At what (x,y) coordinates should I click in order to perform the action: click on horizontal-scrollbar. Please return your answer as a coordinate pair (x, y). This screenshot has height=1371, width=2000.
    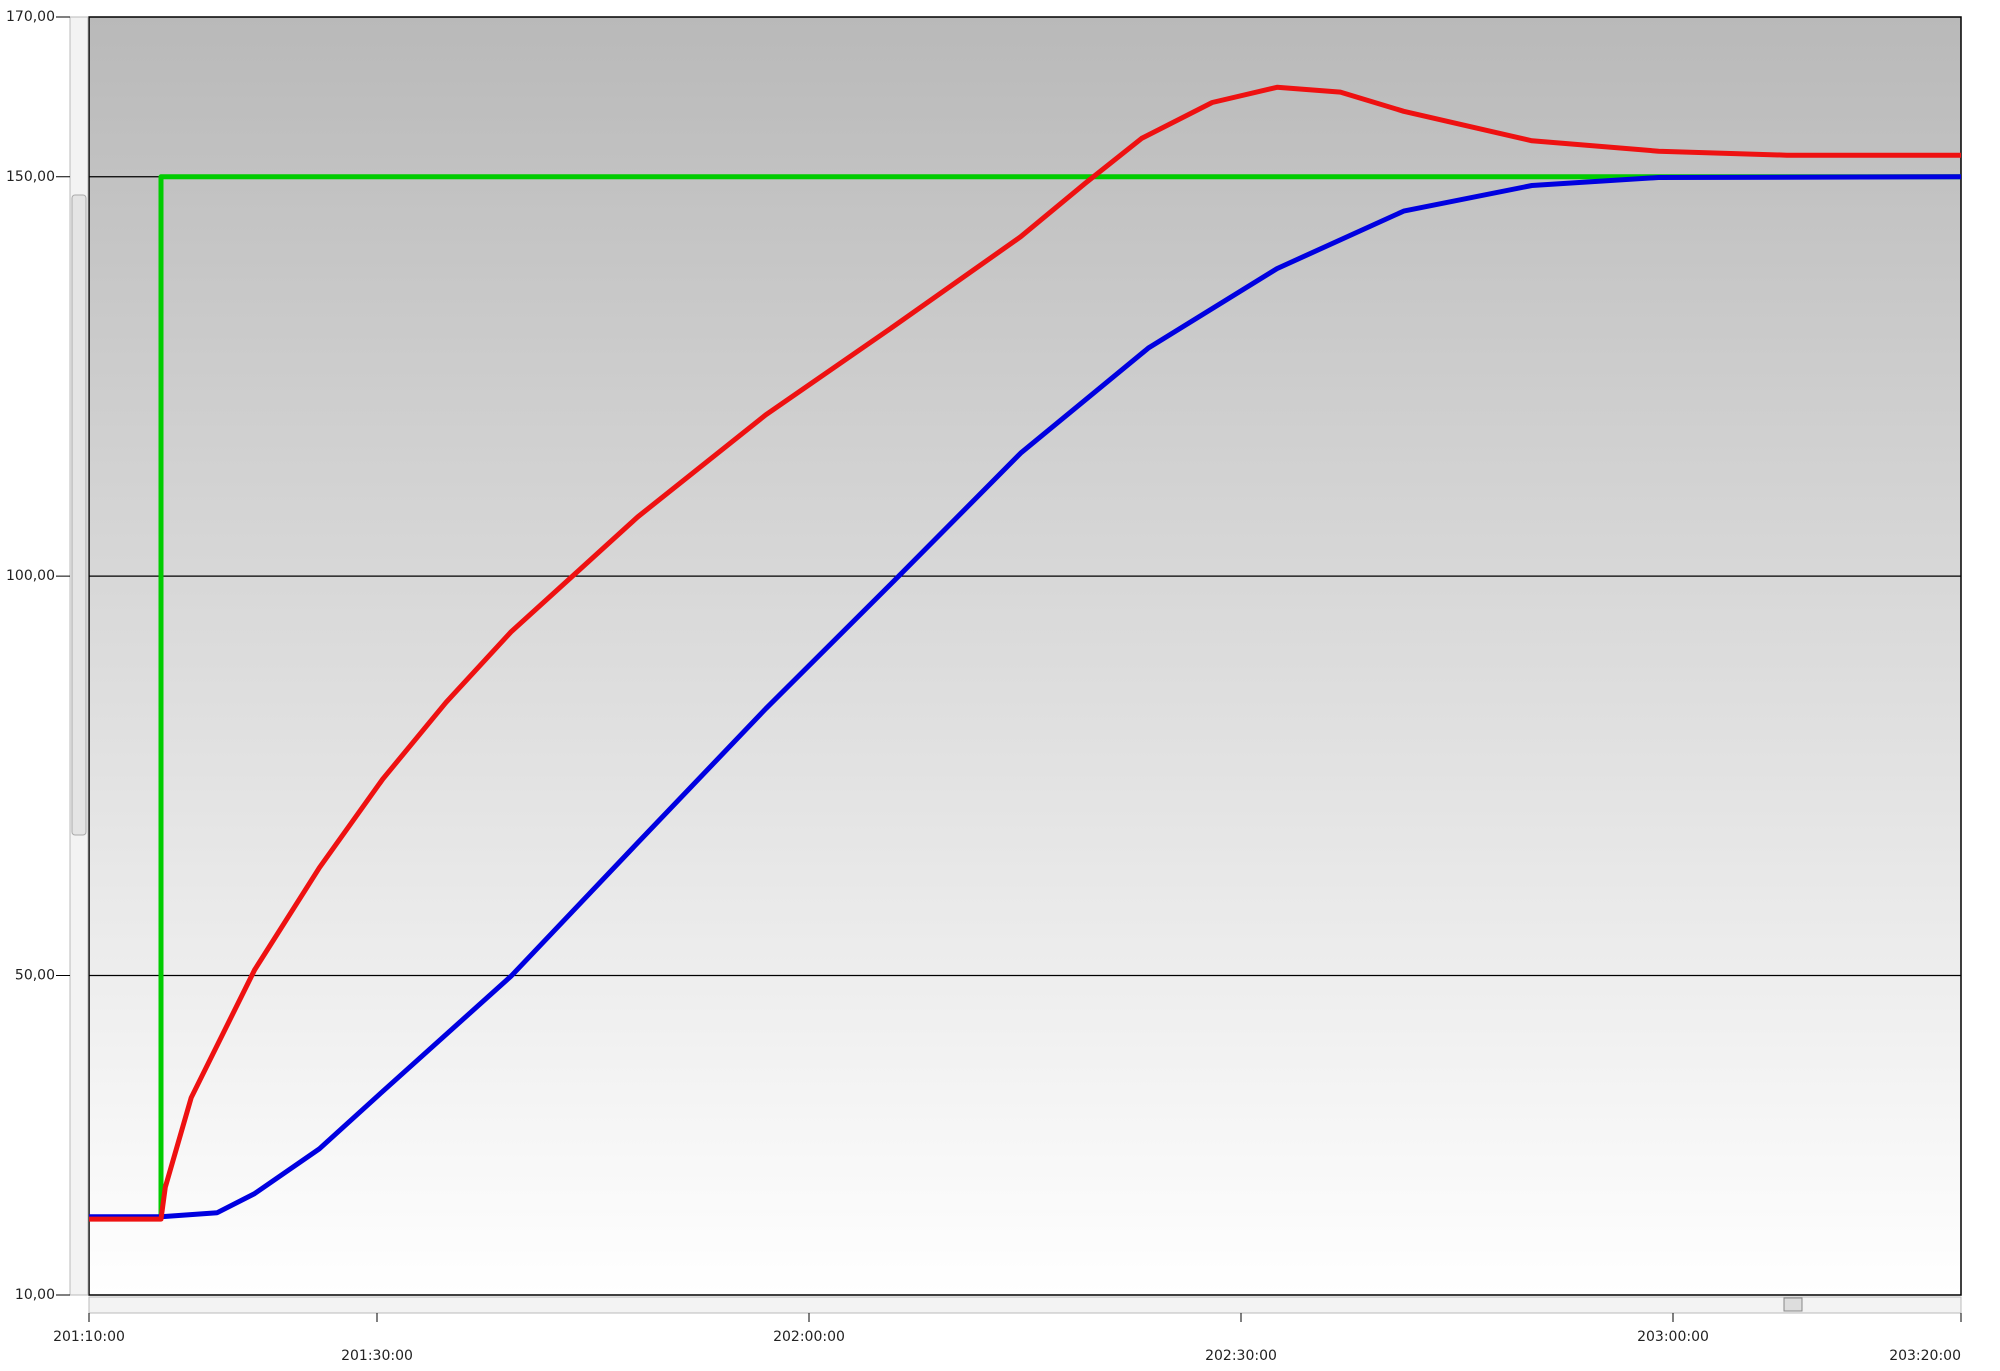
    Looking at the image, I should click on (1025, 1305).